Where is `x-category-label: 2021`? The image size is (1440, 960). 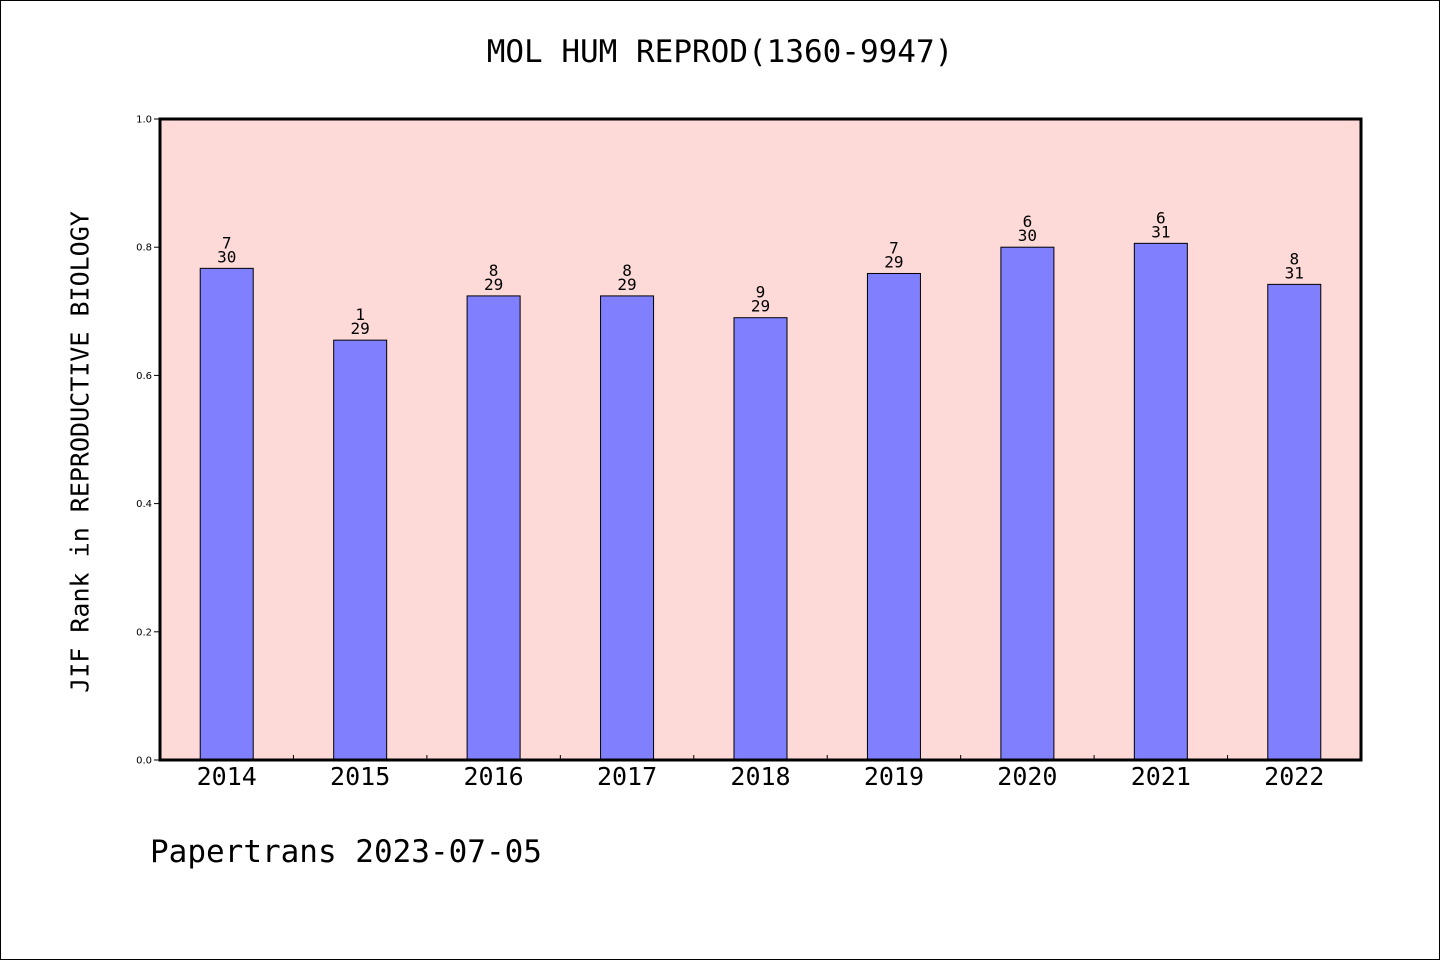
x-category-label: 2021 is located at coordinates (1161, 776).